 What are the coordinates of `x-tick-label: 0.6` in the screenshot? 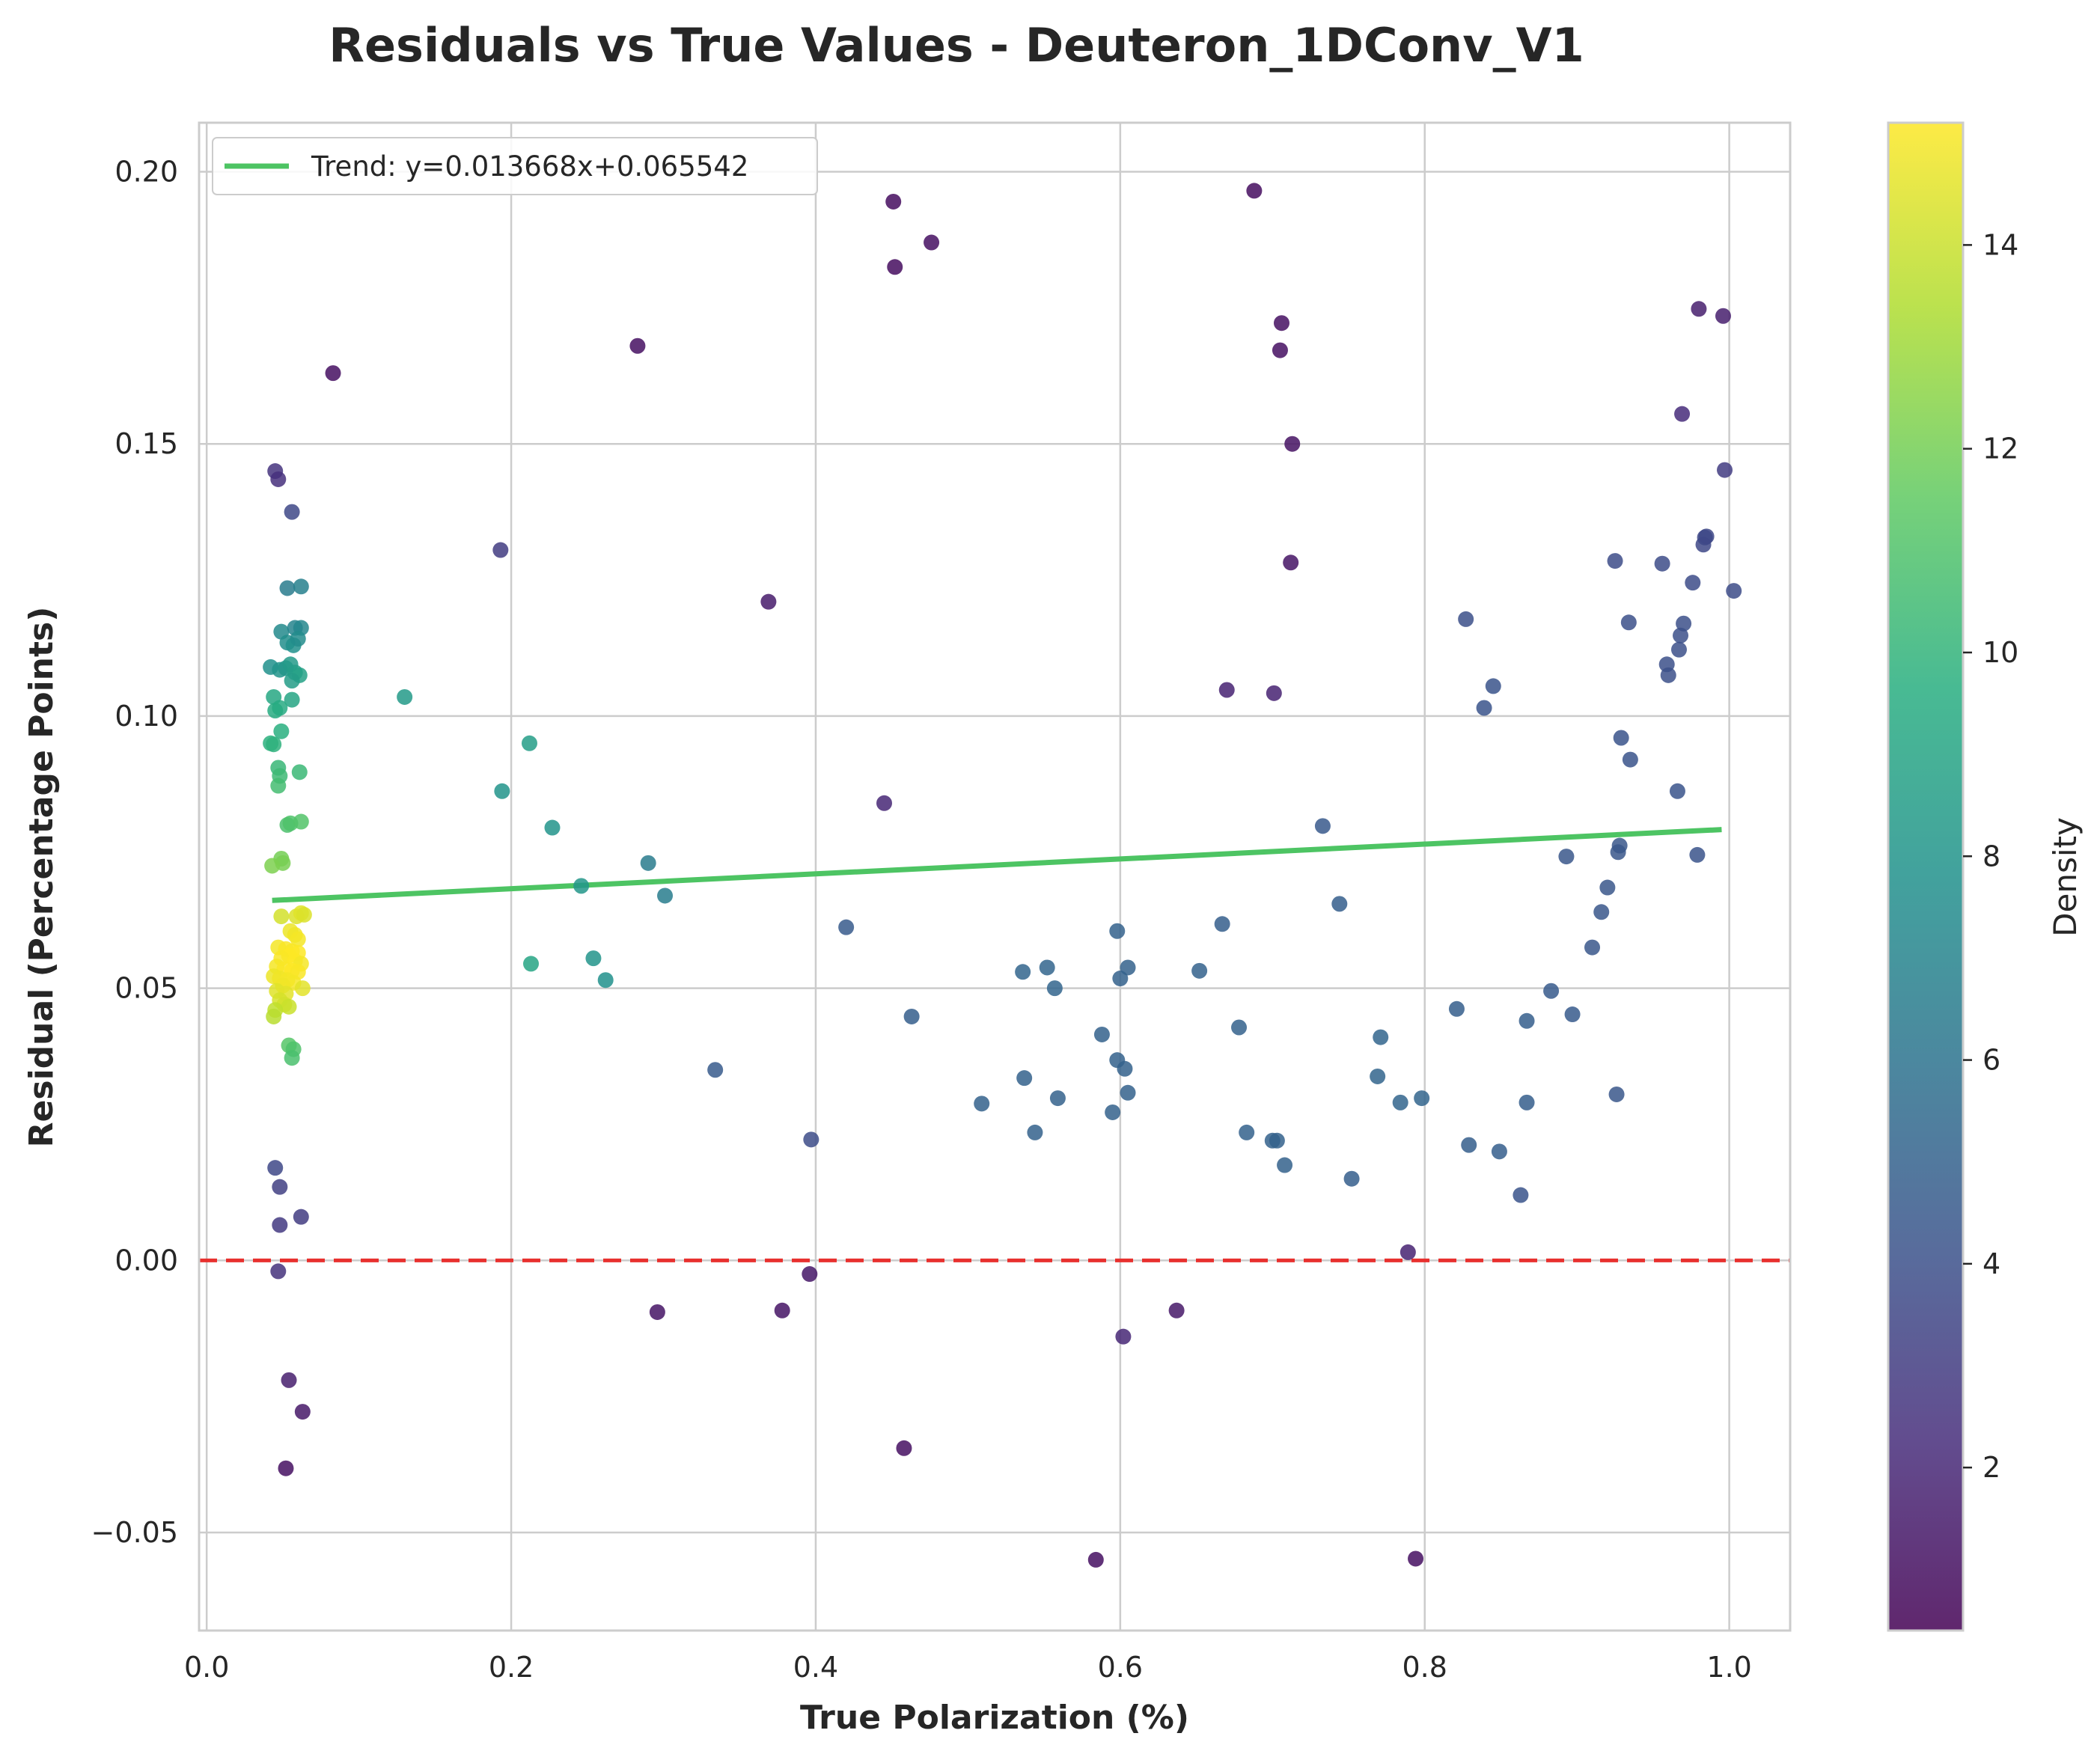 It's located at (1120, 1667).